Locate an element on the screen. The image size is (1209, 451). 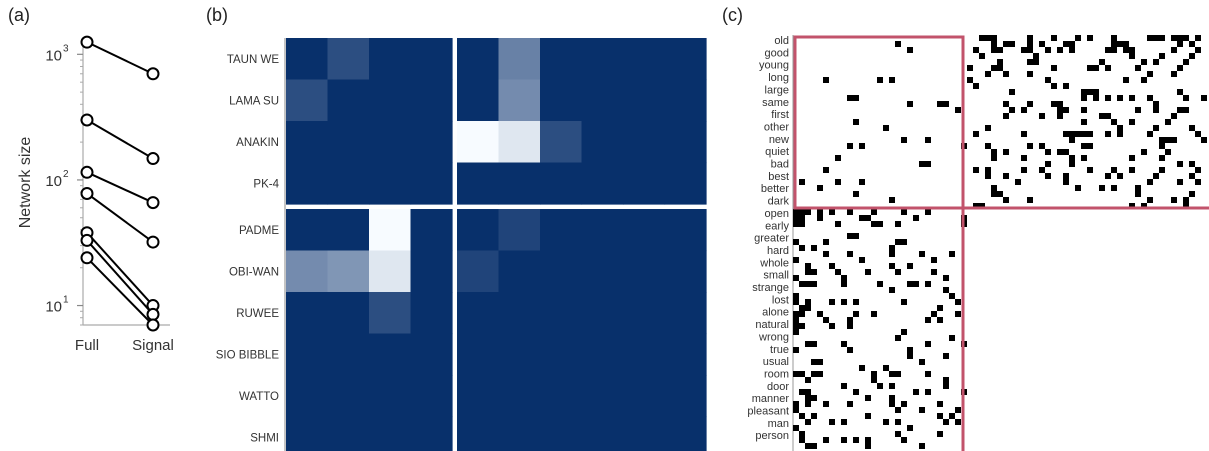
row-label: strange is located at coordinates (770, 288).